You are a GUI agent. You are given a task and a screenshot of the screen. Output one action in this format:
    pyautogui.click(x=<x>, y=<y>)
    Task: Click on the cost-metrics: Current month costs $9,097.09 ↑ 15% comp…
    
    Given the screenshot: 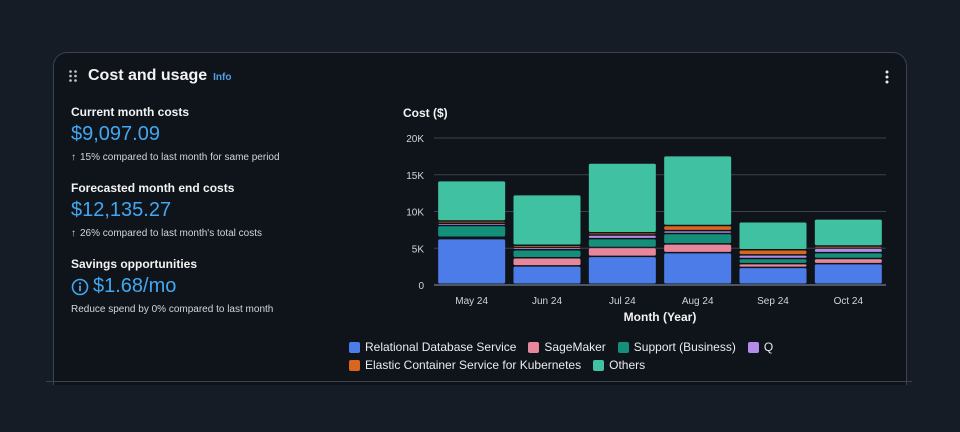 What is the action you would take?
    pyautogui.click(x=201, y=219)
    